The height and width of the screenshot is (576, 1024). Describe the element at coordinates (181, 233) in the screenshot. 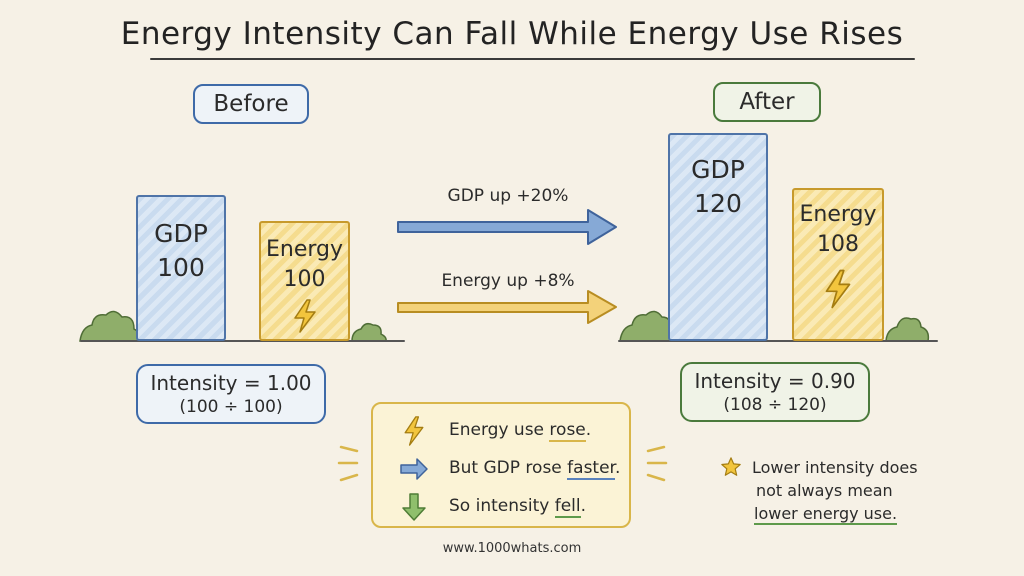

I see `before-gdp-label: GDP` at that location.